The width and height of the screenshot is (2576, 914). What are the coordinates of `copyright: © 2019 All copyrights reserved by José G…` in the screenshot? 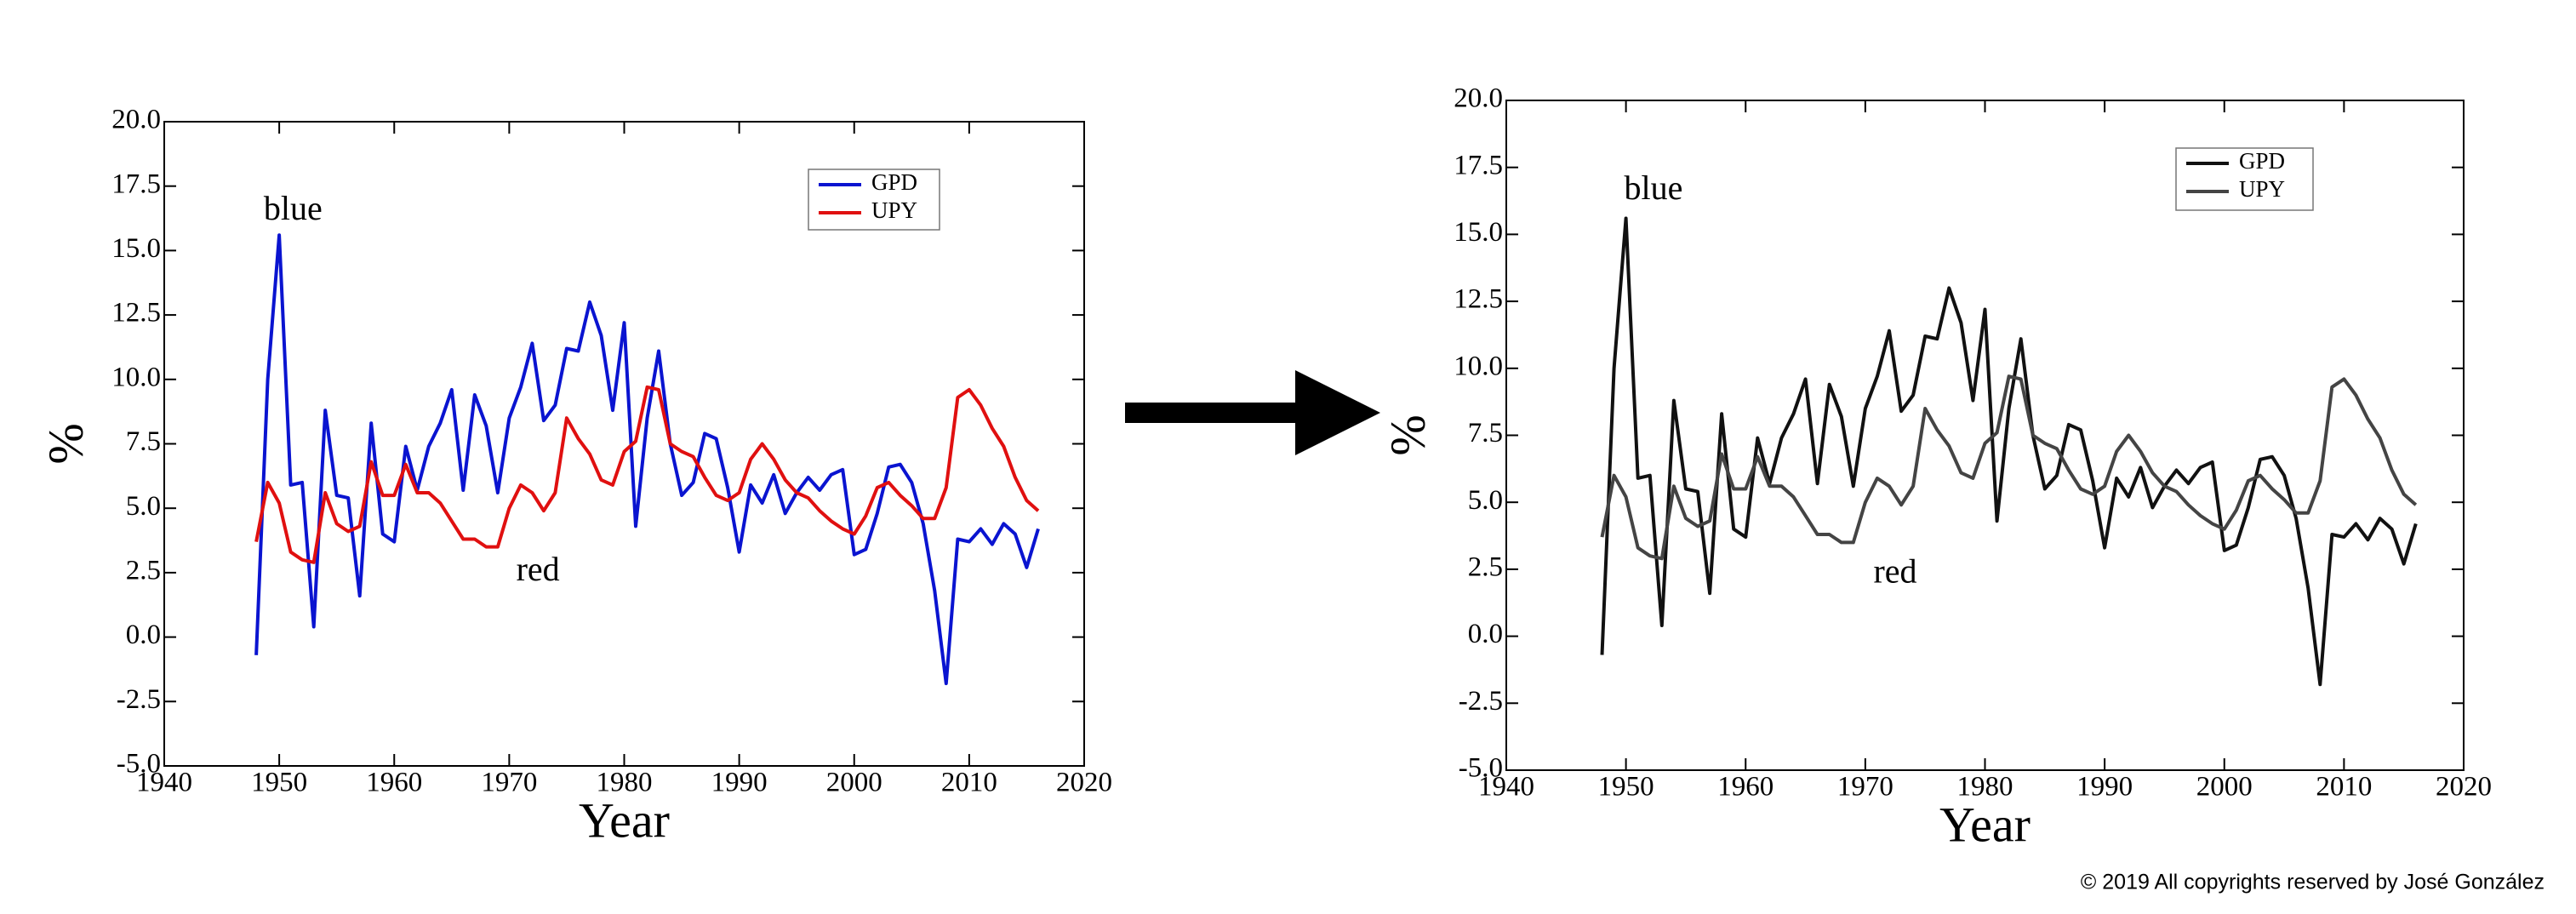 It's located at (2313, 882).